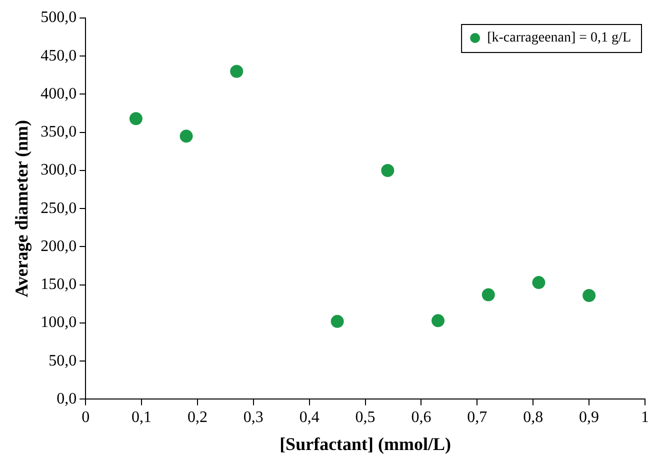 This screenshot has height=468, width=652. What do you see at coordinates (58, 55) in the screenshot?
I see `y-tick-label: 450,0` at bounding box center [58, 55].